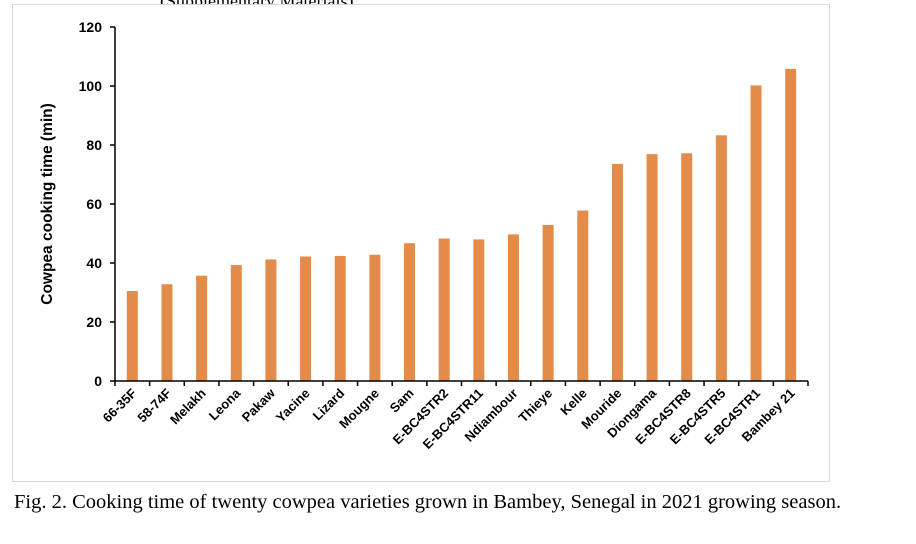  I want to click on y-tick-label: 20, so click(94, 322).